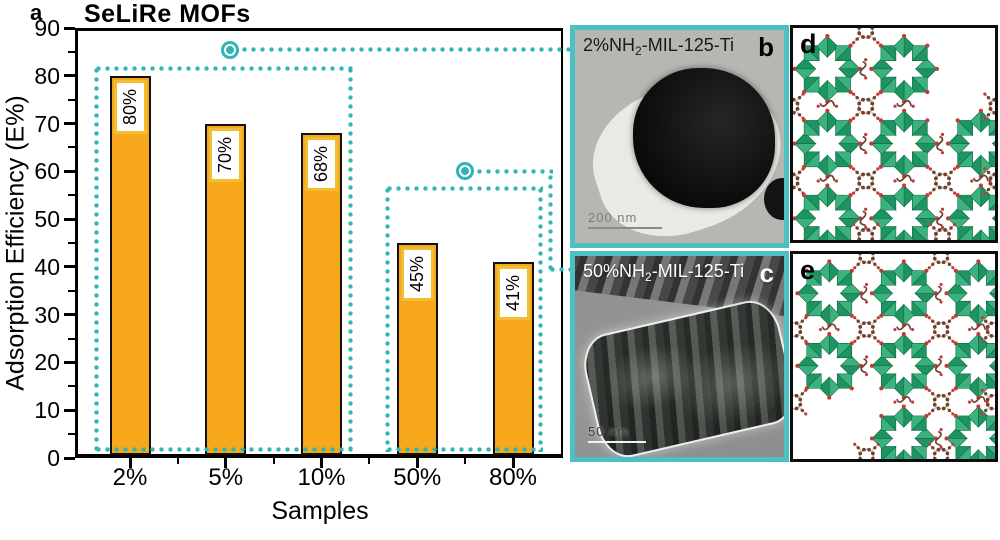 The height and width of the screenshot is (540, 1000). I want to click on x-axis-title: Samples, so click(320, 511).